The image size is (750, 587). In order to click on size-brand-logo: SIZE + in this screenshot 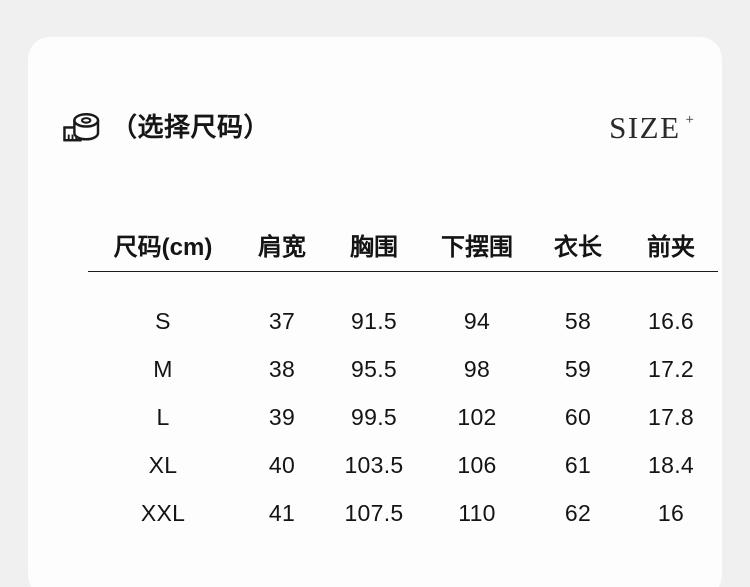, I will do `click(651, 127)`.